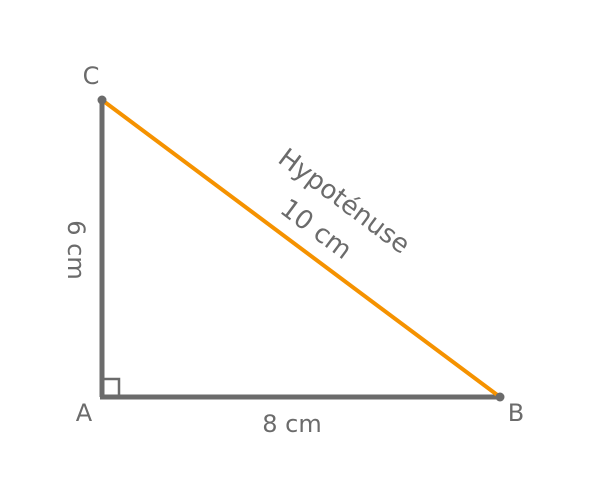 The width and height of the screenshot is (600, 504). What do you see at coordinates (102, 100) in the screenshot?
I see `vertex-c-dot` at bounding box center [102, 100].